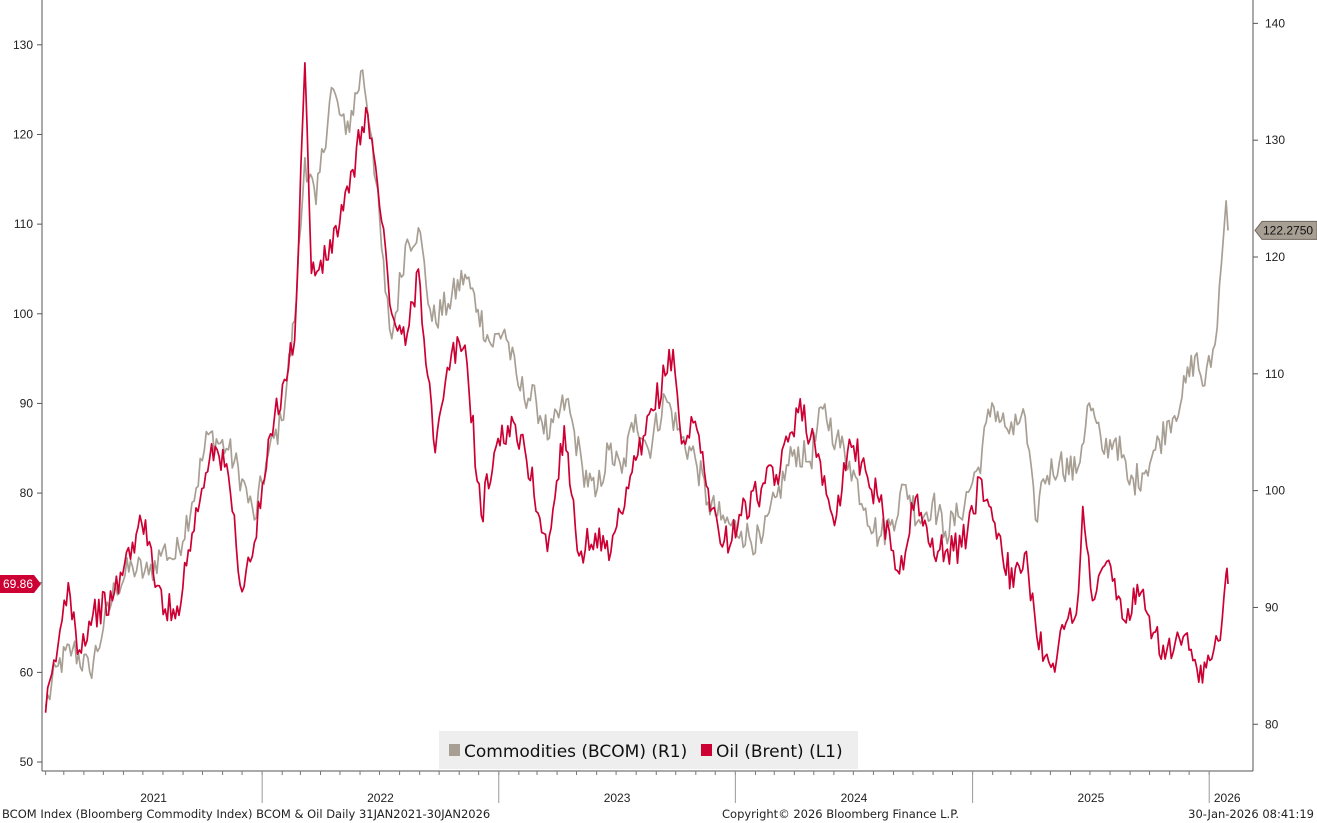 The height and width of the screenshot is (823, 1317). I want to click on legend-swatch-bcom, so click(454, 750).